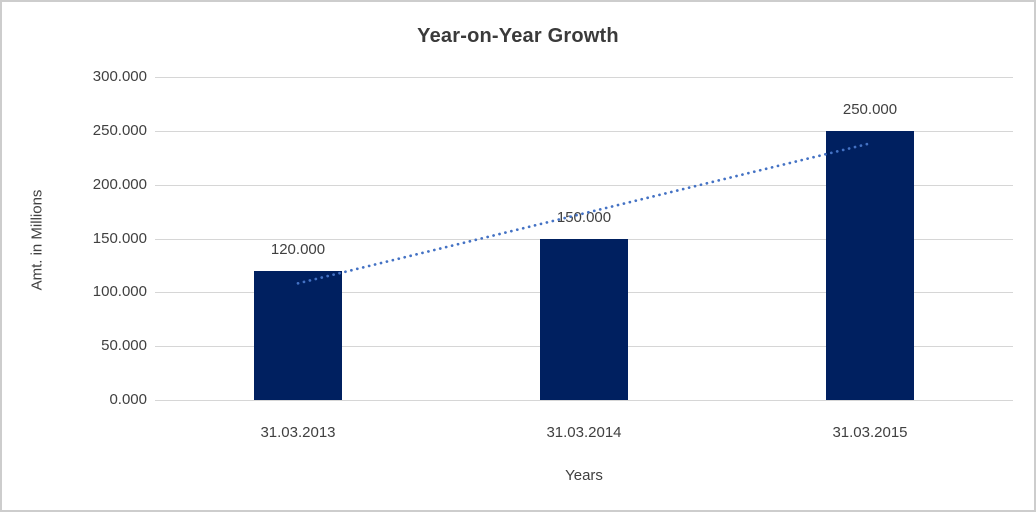 The width and height of the screenshot is (1036, 512). Describe the element at coordinates (518, 36) in the screenshot. I see `chart-title: Year-on-Year Growth` at that location.